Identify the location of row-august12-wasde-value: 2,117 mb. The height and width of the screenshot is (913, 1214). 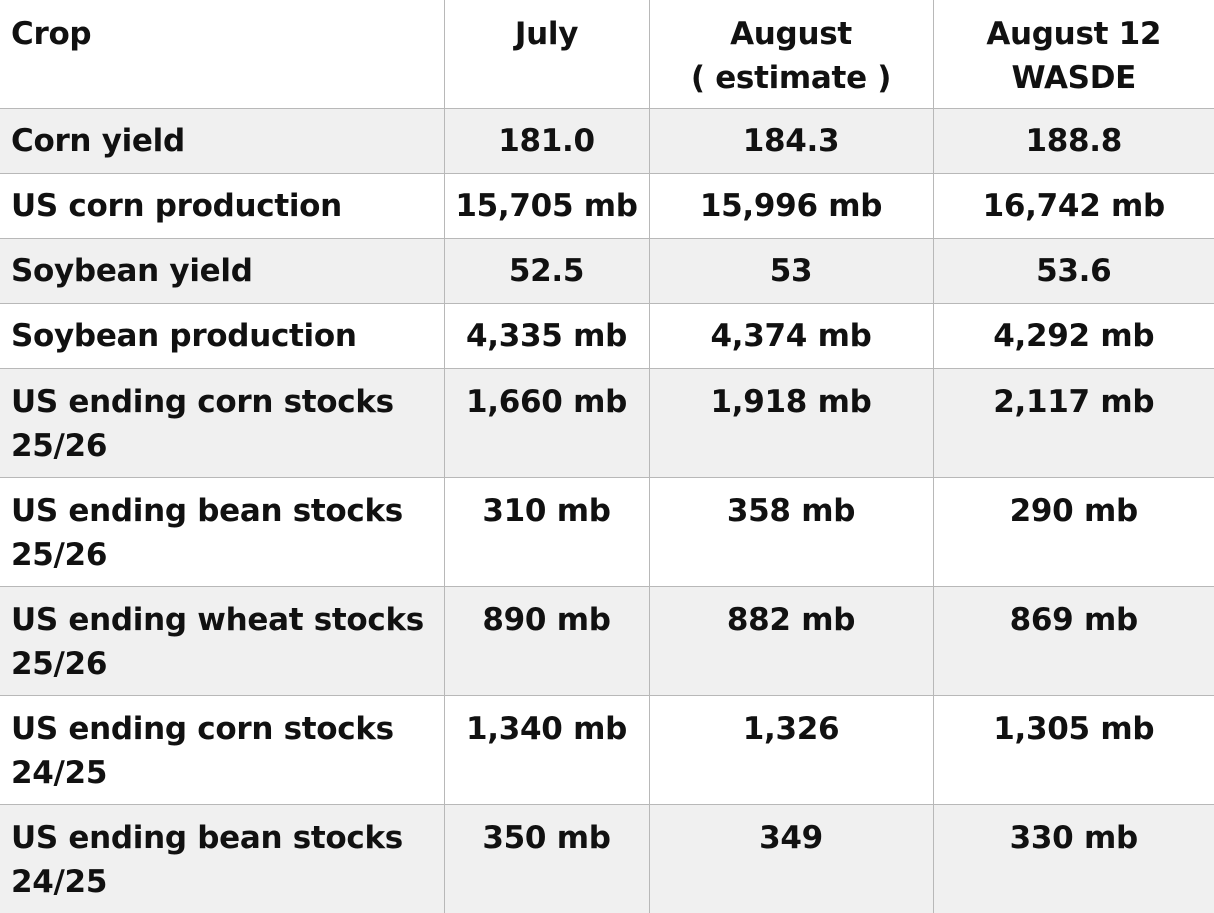
(1073, 423).